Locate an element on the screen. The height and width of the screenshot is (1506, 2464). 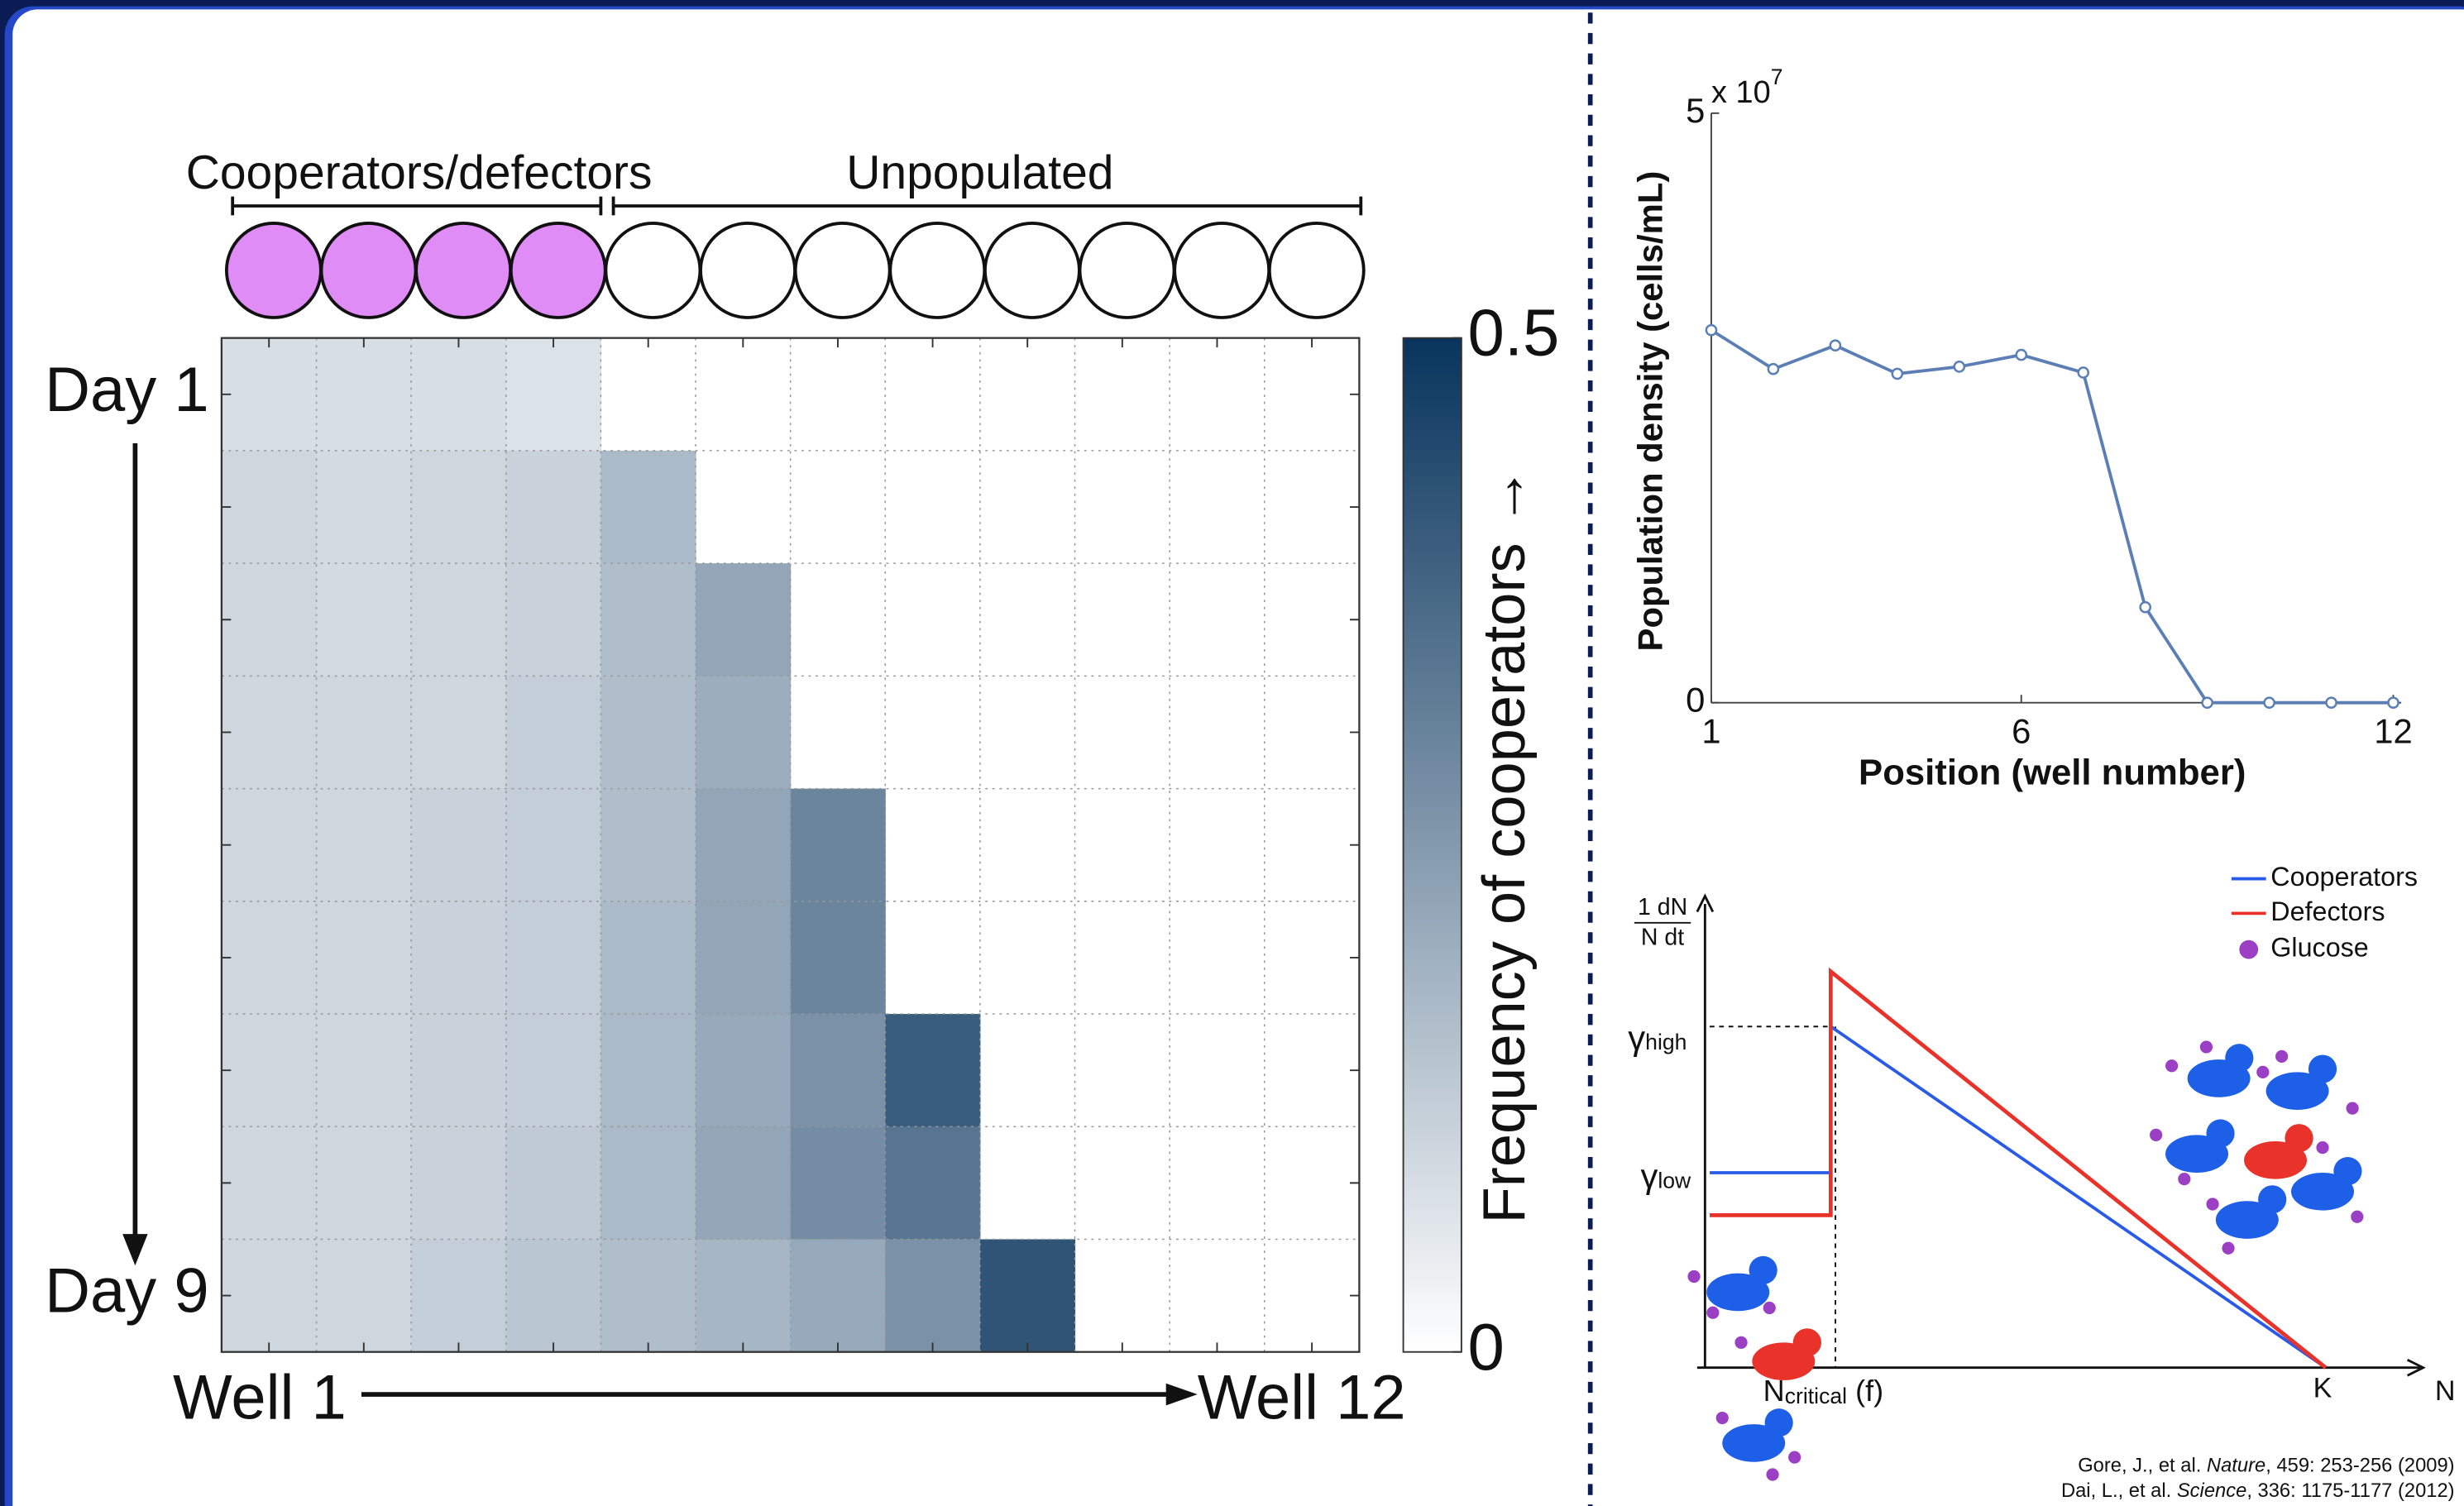
k-label: K is located at coordinates (2322, 1387).